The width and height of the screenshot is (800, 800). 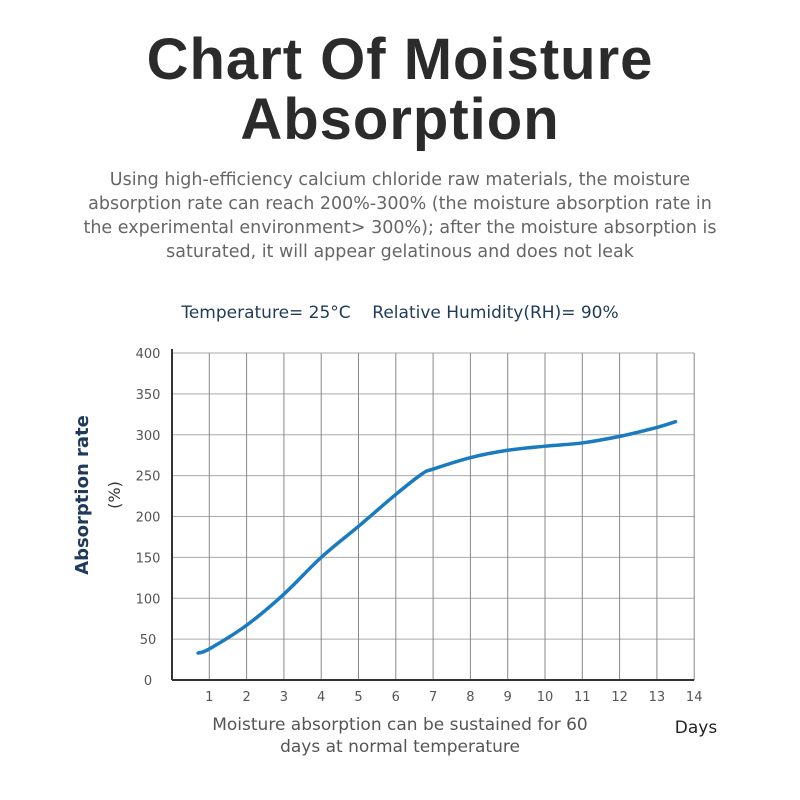 I want to click on y-tick-label: 150, so click(x=148, y=558).